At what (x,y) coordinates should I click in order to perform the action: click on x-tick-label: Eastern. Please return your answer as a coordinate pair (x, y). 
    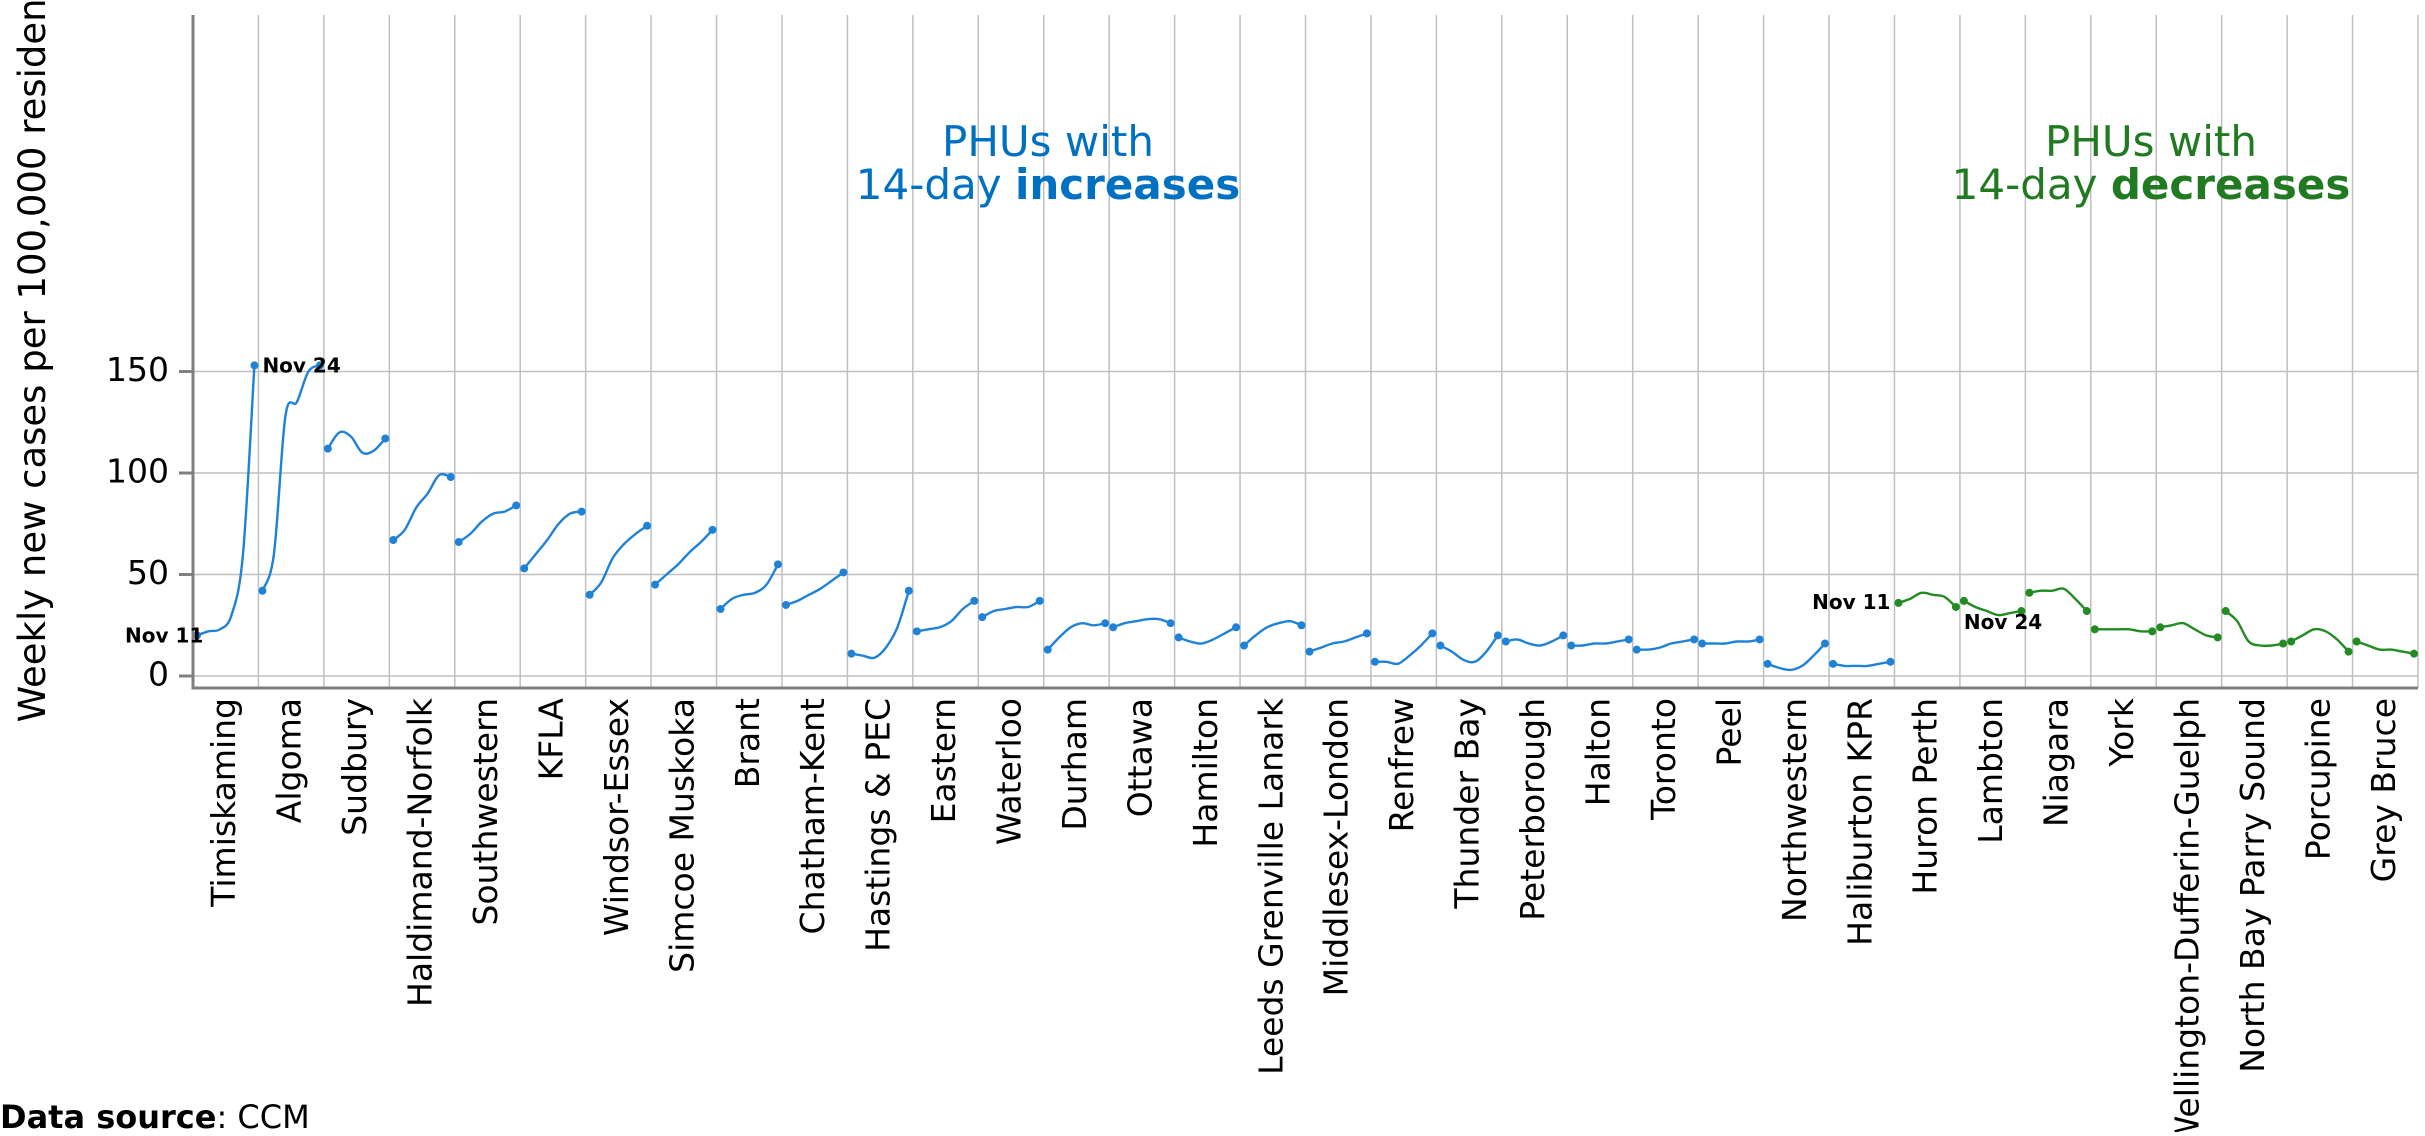
    Looking at the image, I should click on (943, 760).